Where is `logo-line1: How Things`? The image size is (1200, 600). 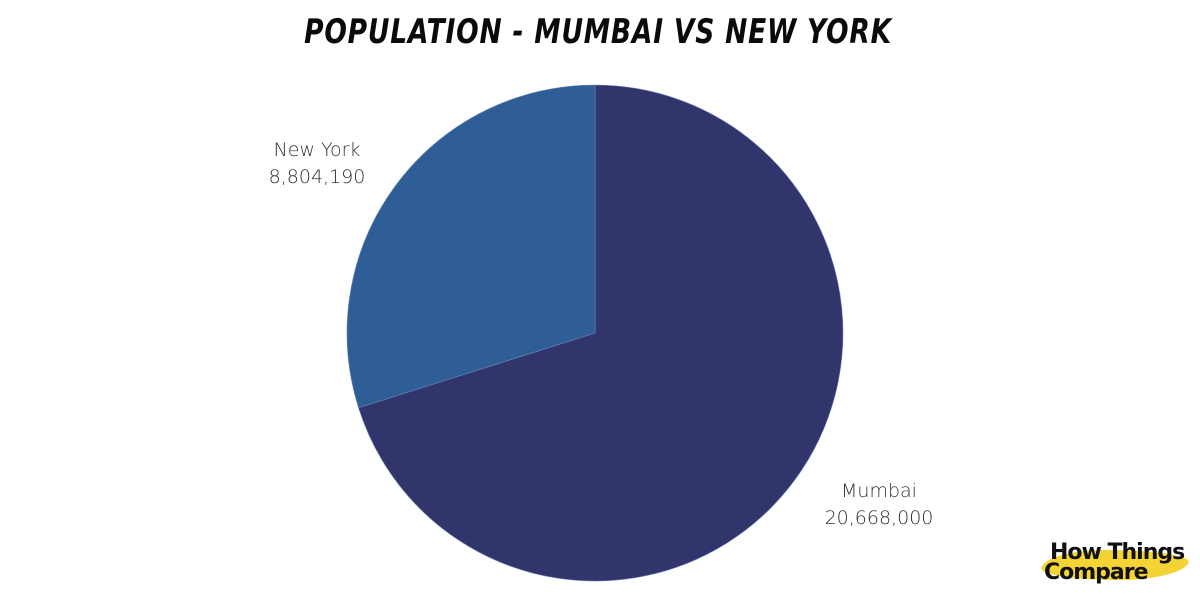
logo-line1: How Things is located at coordinates (1117, 552).